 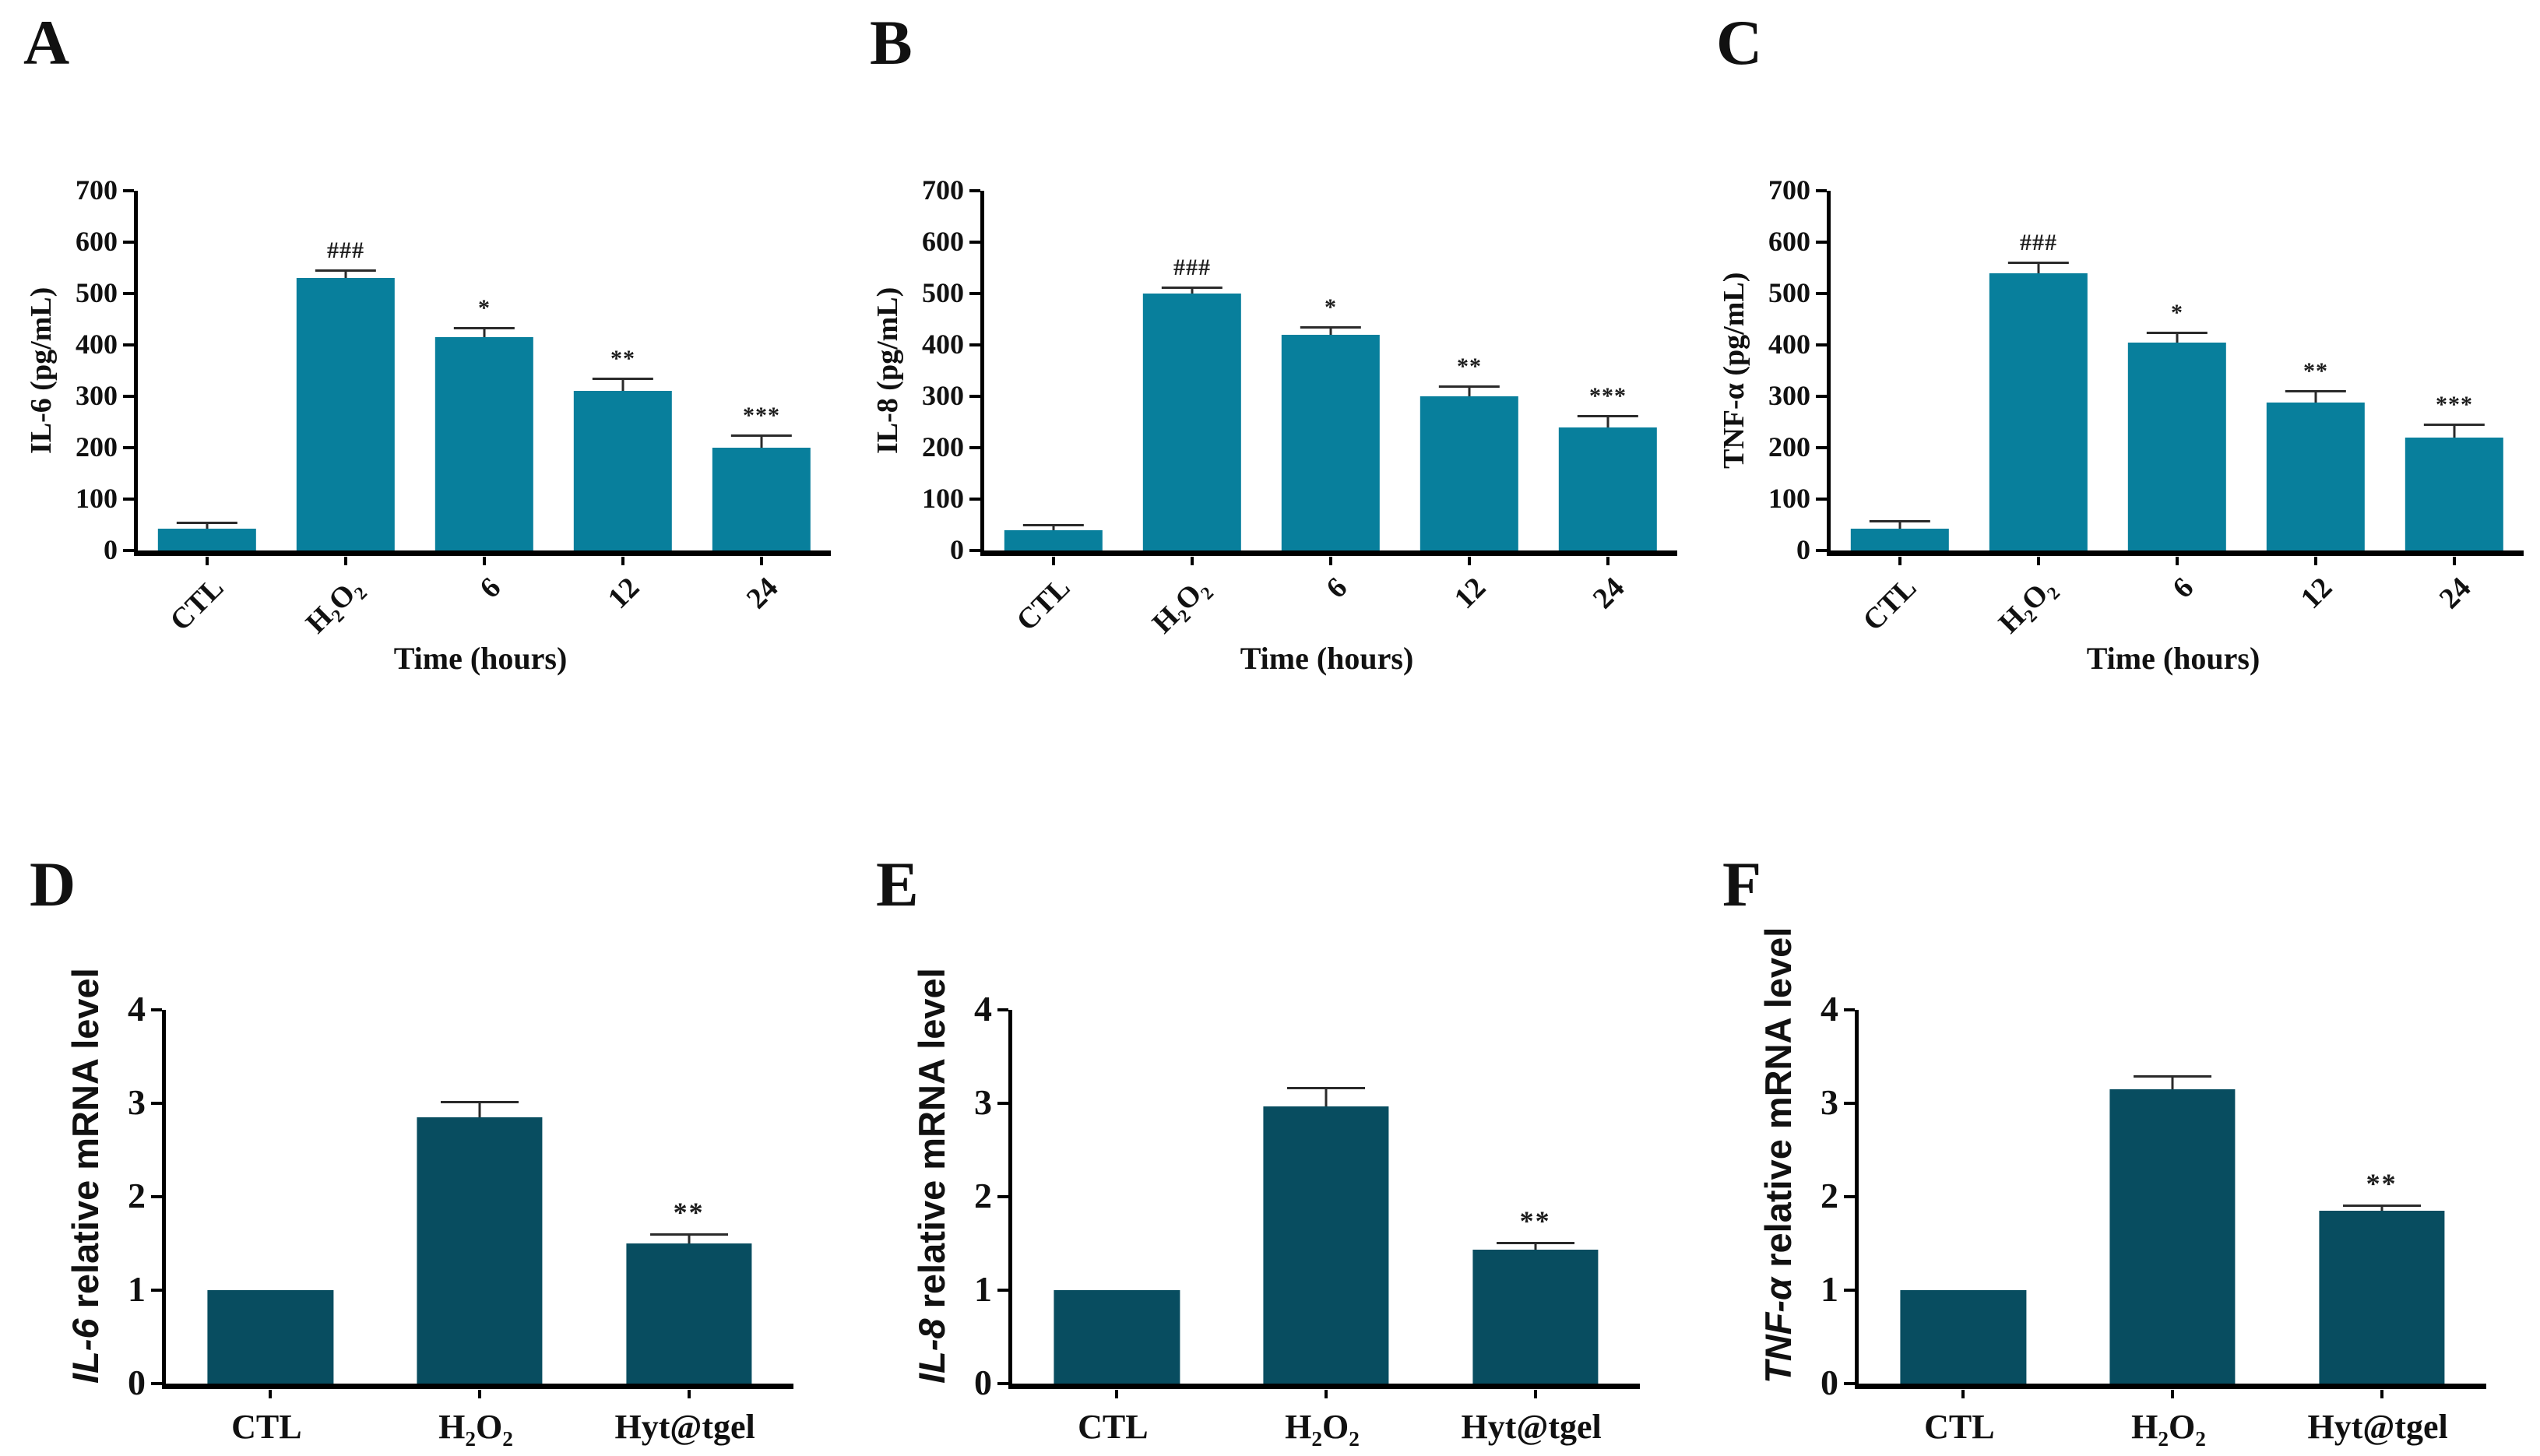 I want to click on x-tick-label: H2O2, so click(x=476, y=1430).